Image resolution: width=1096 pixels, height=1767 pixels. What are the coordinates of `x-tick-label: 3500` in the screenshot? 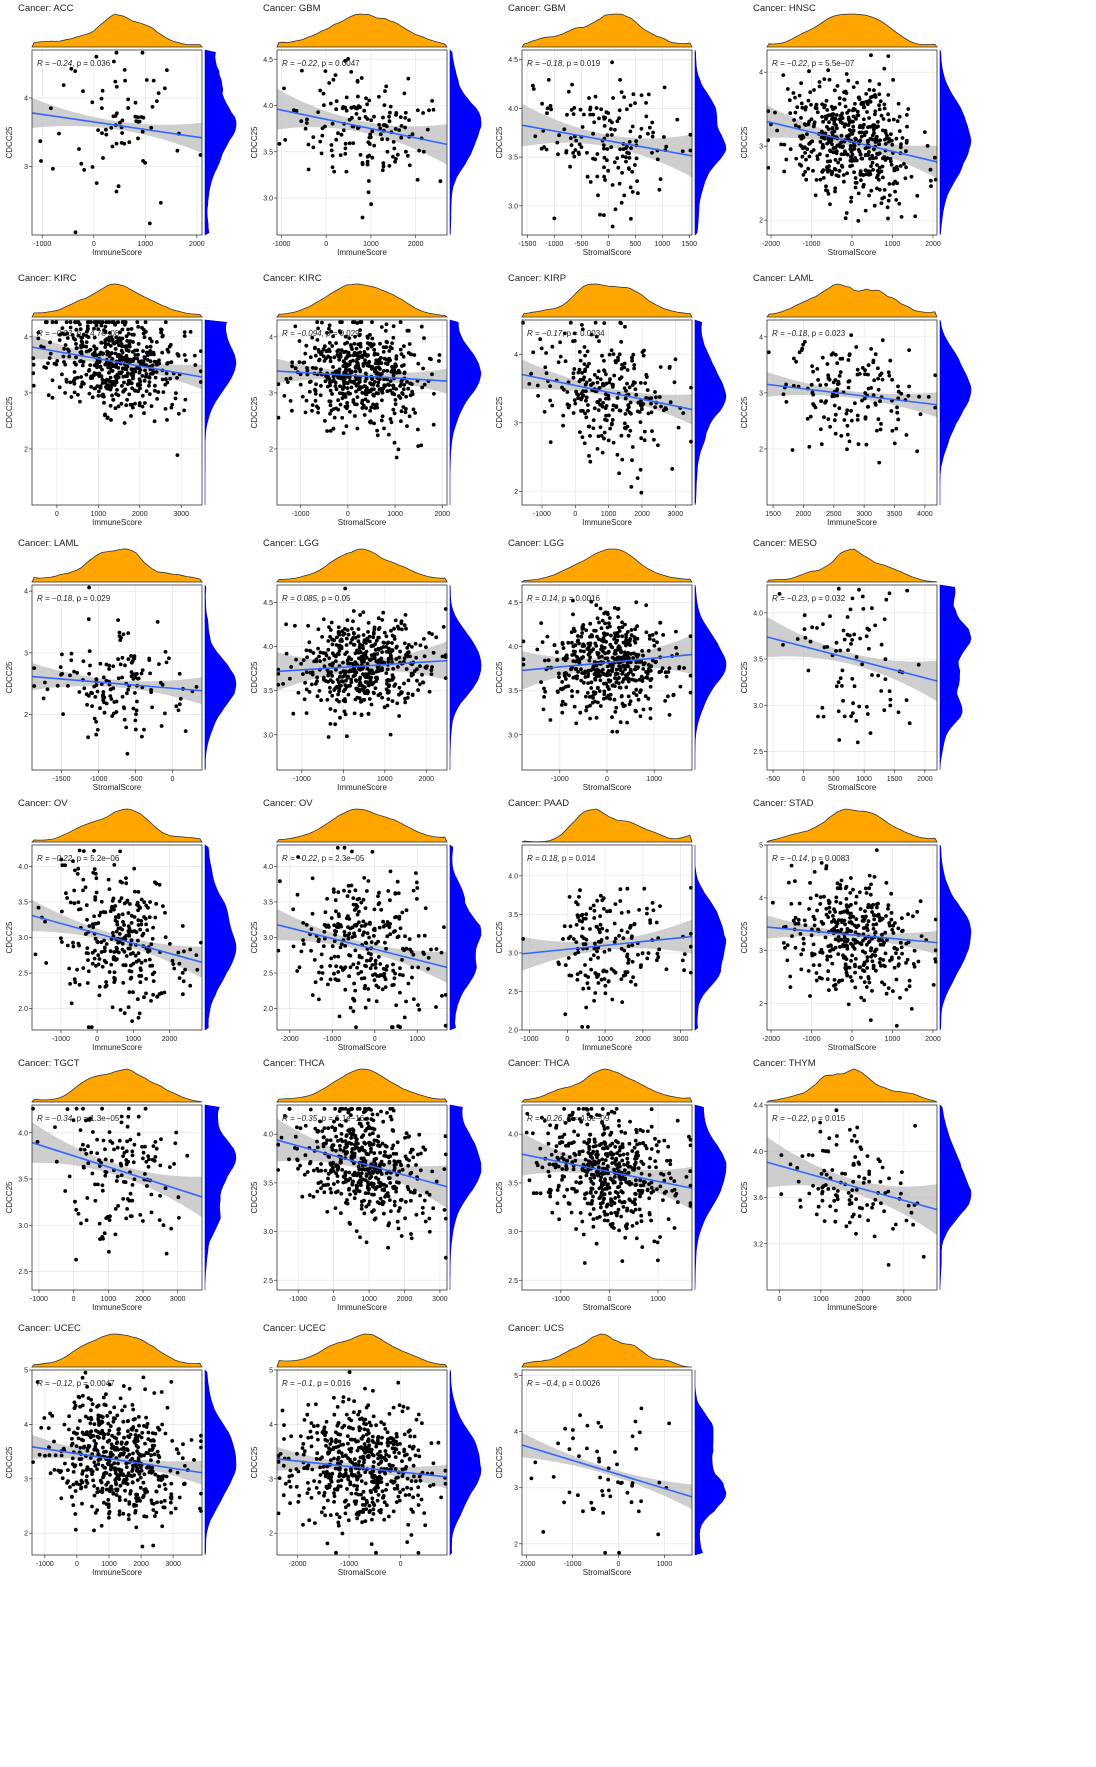 It's located at (895, 514).